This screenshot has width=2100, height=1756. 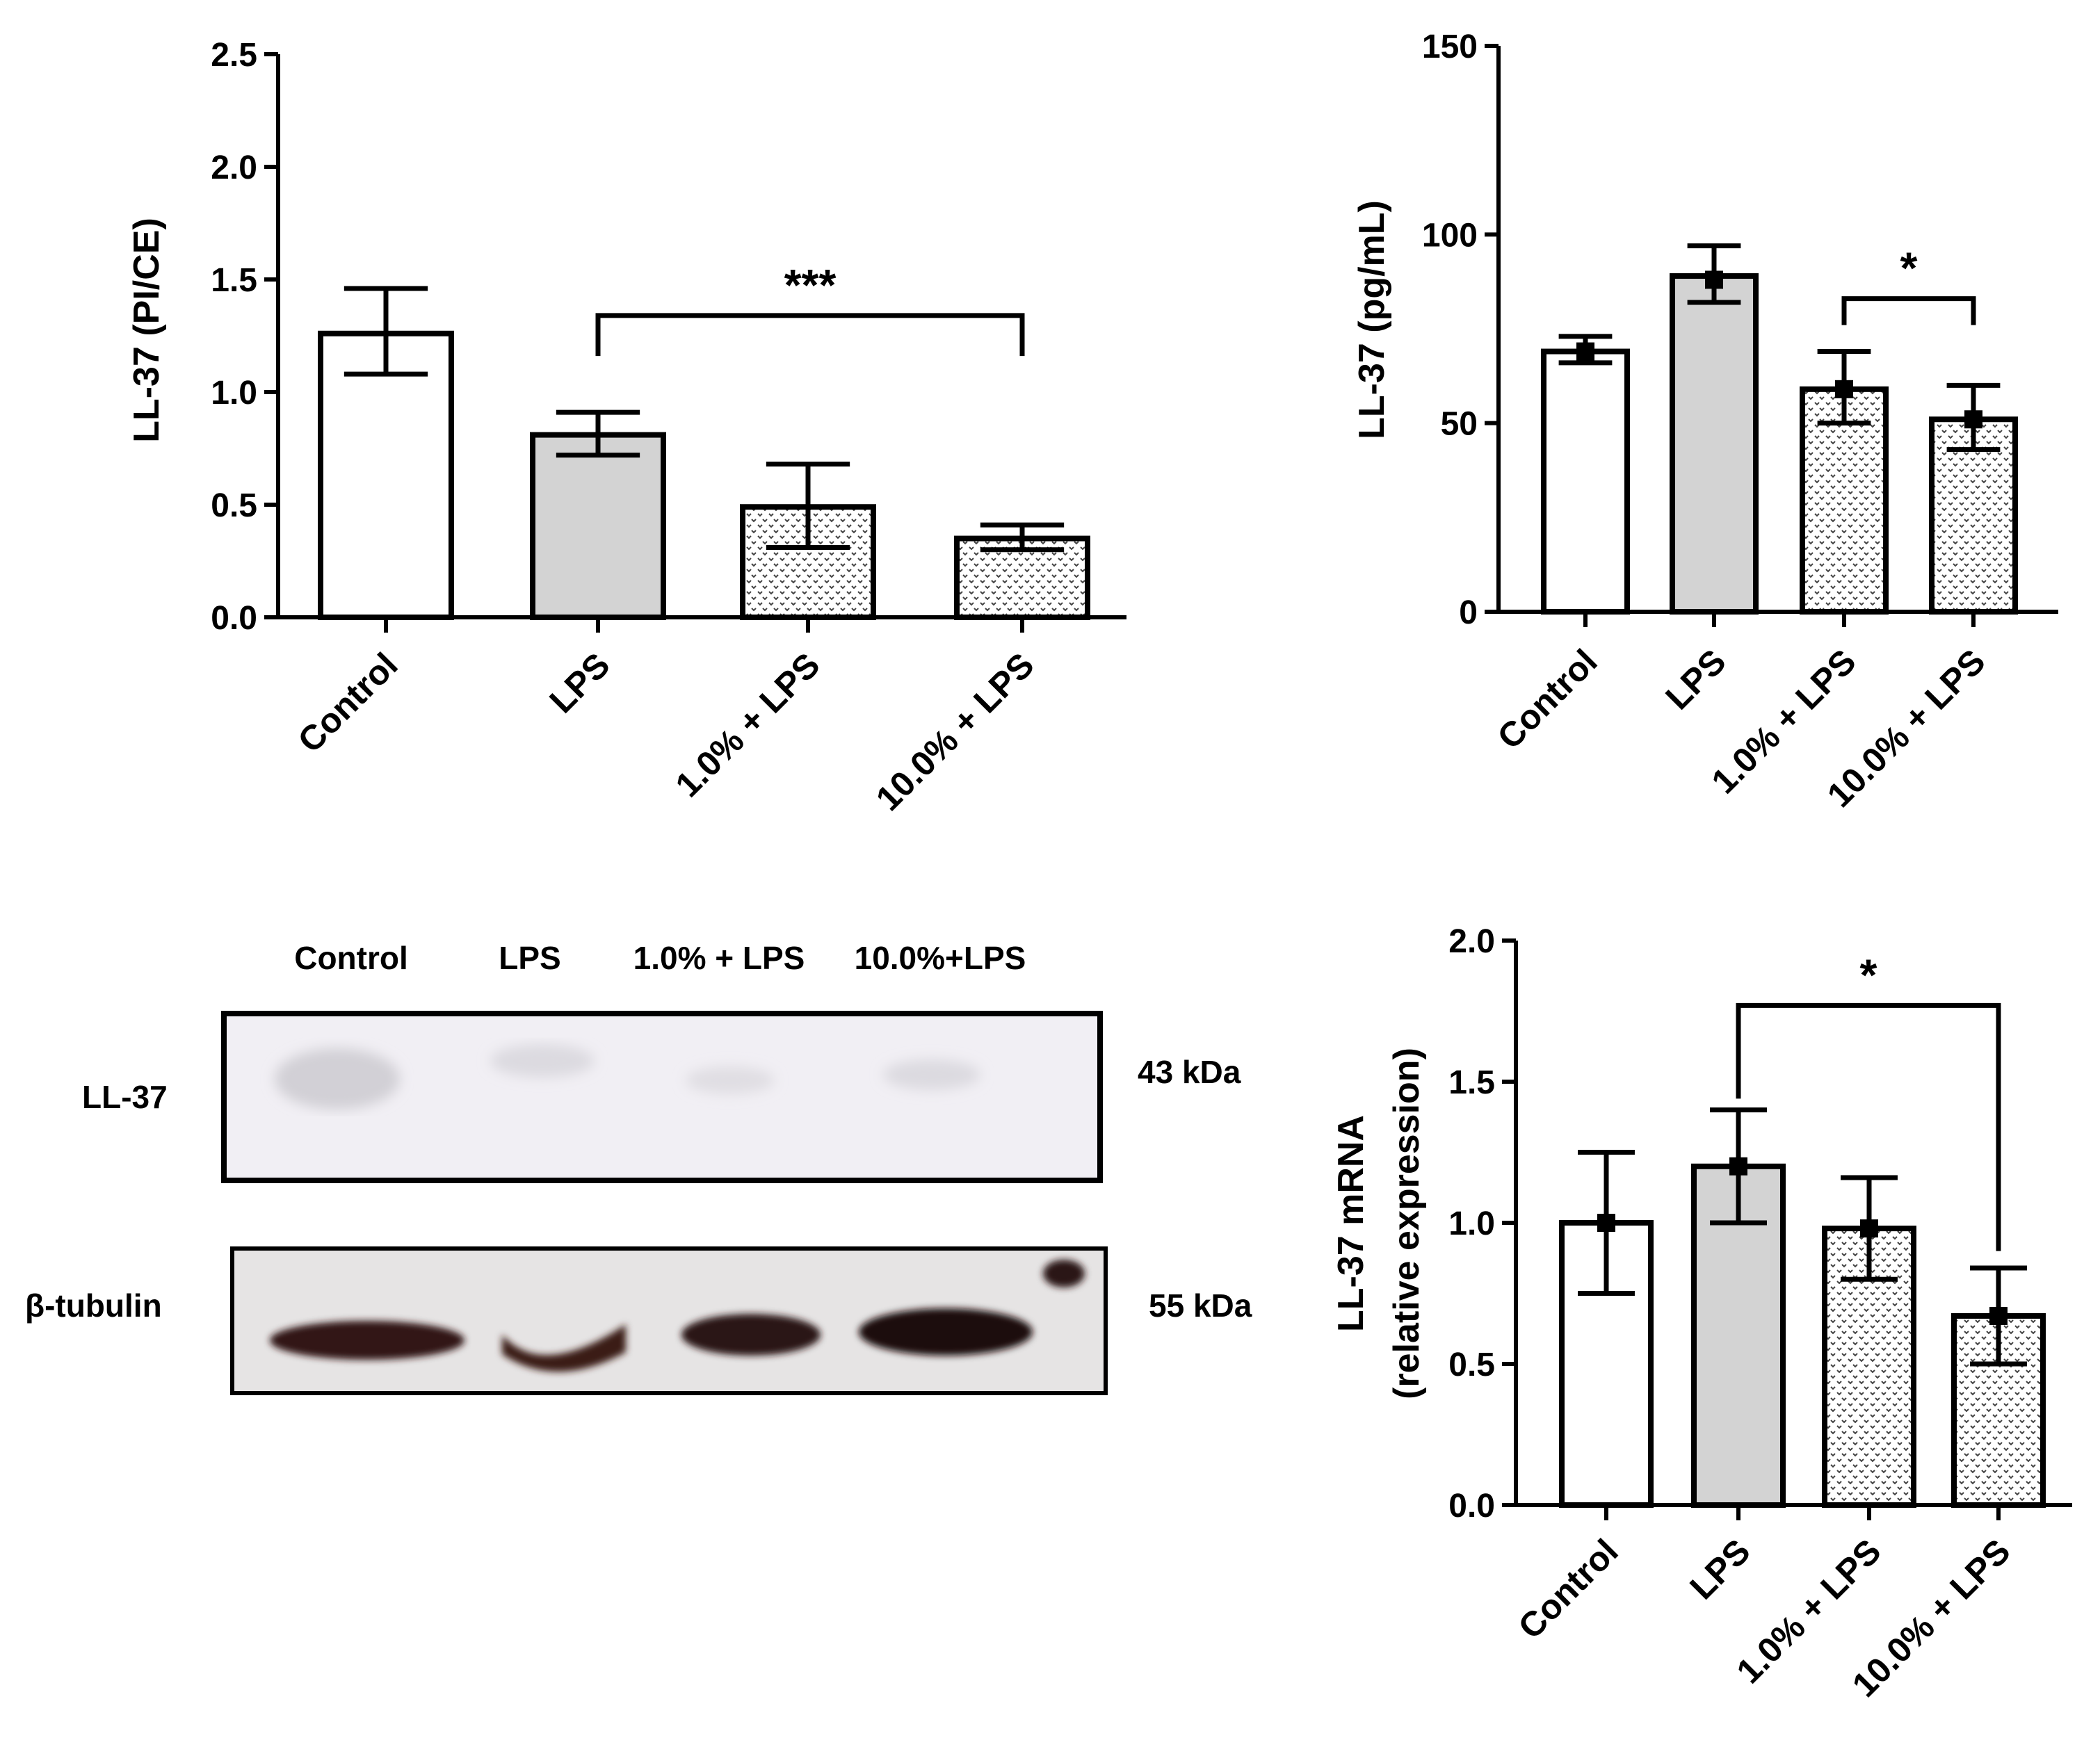 I want to click on y-axis-title: LL-37 mRNA, so click(x=1351, y=1223).